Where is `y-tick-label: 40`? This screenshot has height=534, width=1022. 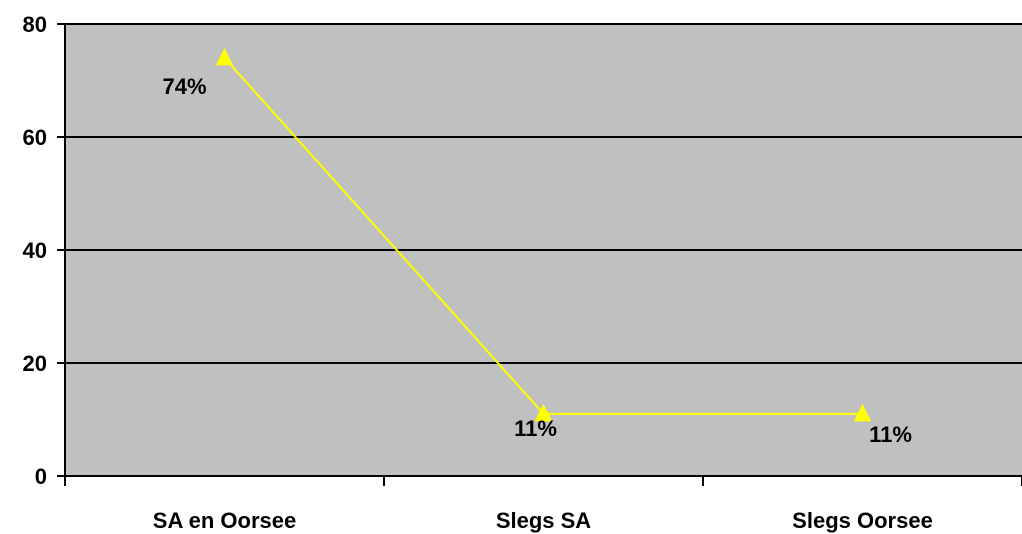 y-tick-label: 40 is located at coordinates (35, 250).